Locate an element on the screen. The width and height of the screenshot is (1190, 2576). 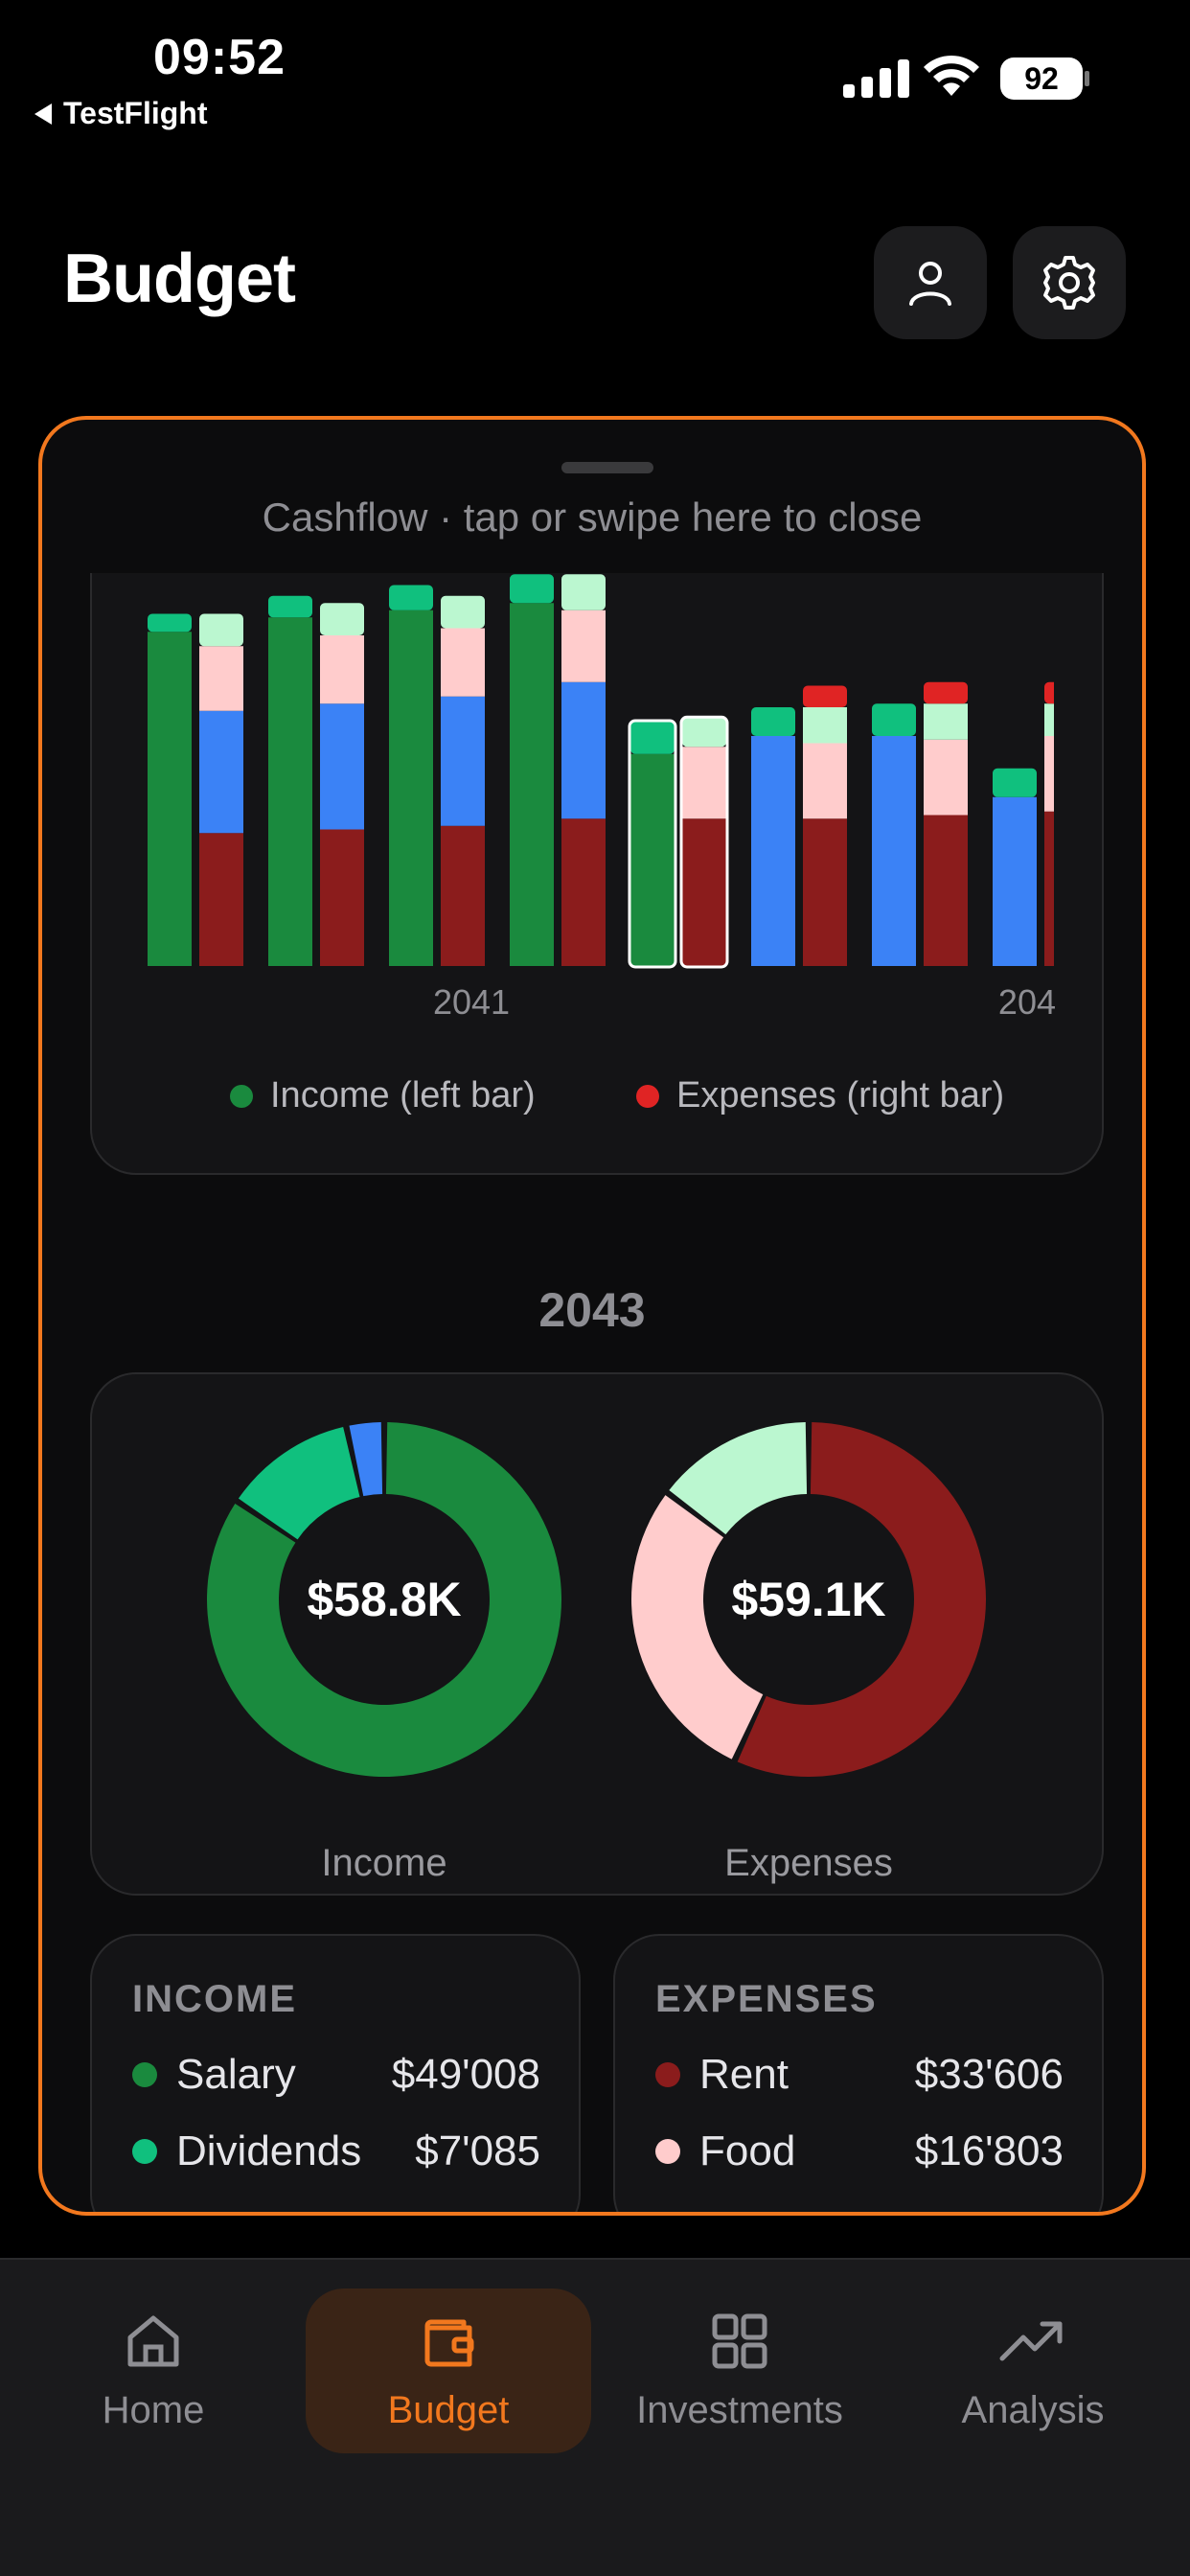
back-to-testflight-link: TestFlight is located at coordinates (121, 114).